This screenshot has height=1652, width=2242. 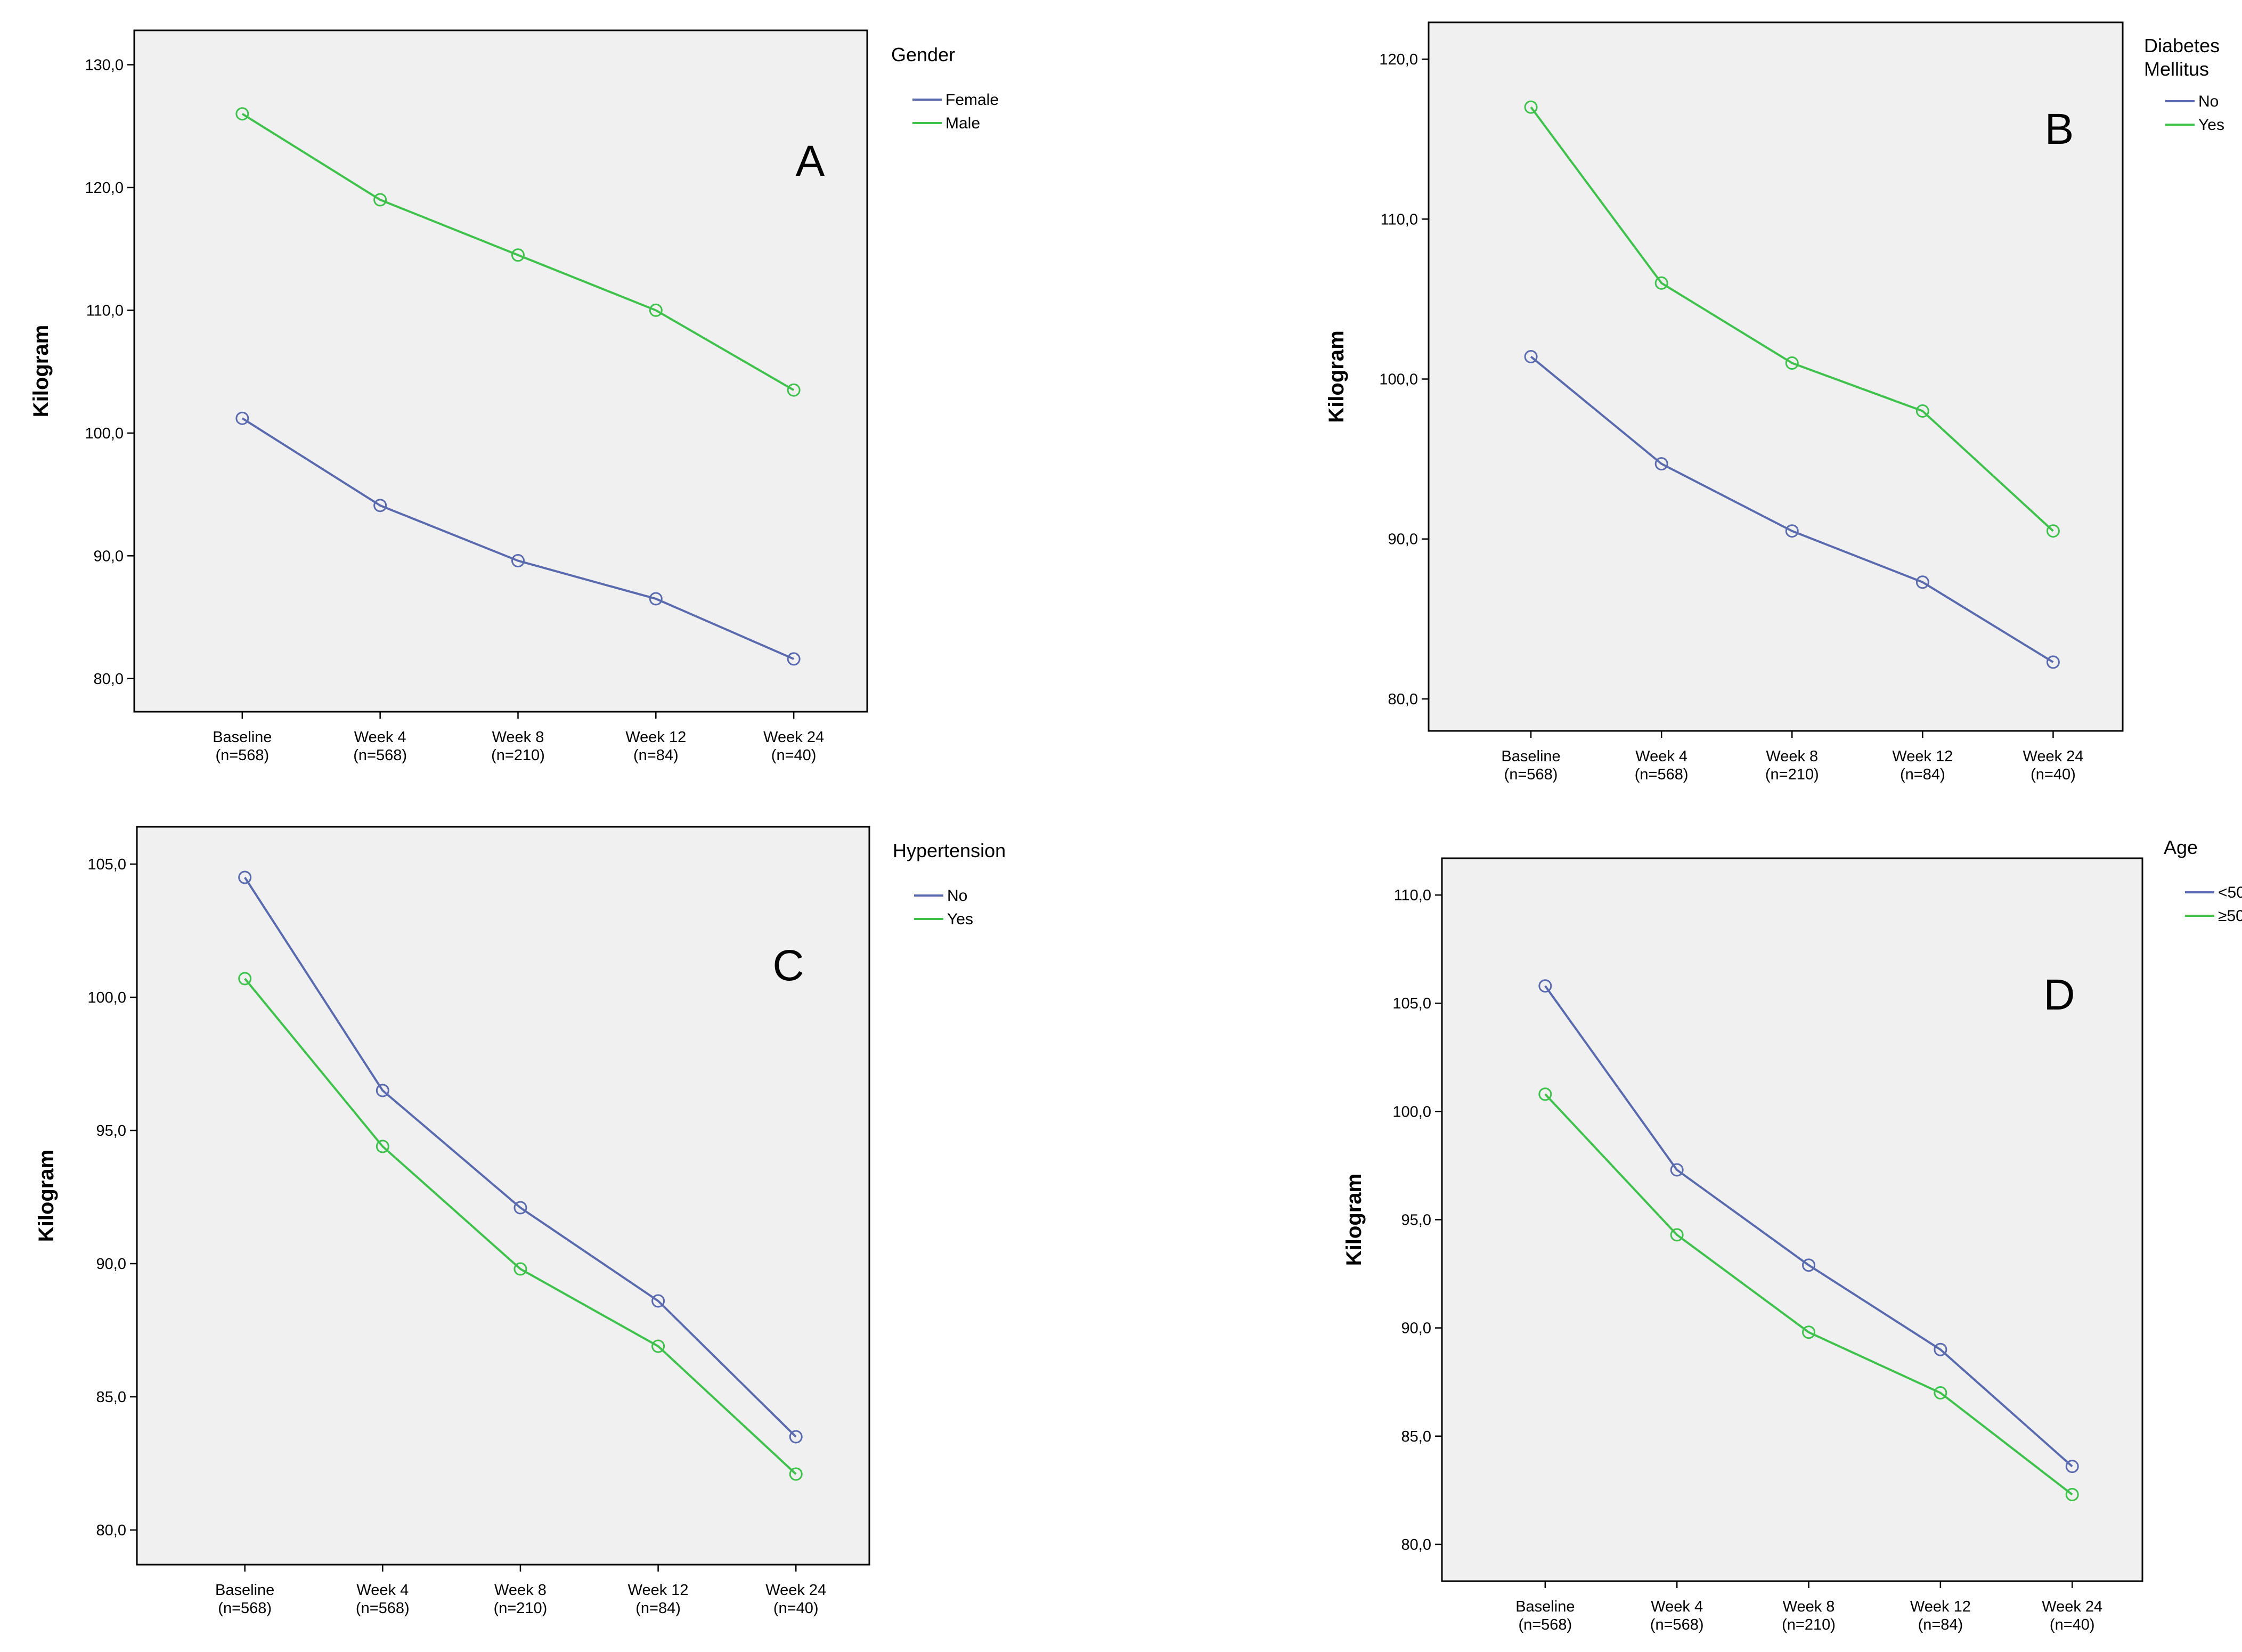 I want to click on legend-entry: Yes, so click(x=960, y=919).